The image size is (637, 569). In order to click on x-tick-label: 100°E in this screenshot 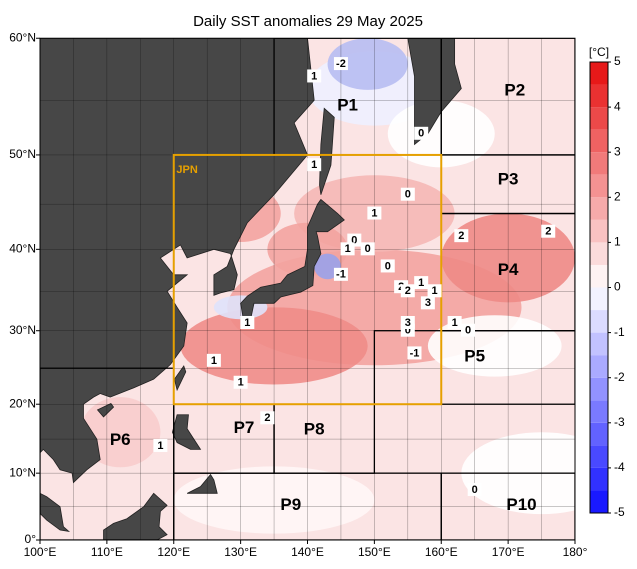, I will do `click(40, 552)`.